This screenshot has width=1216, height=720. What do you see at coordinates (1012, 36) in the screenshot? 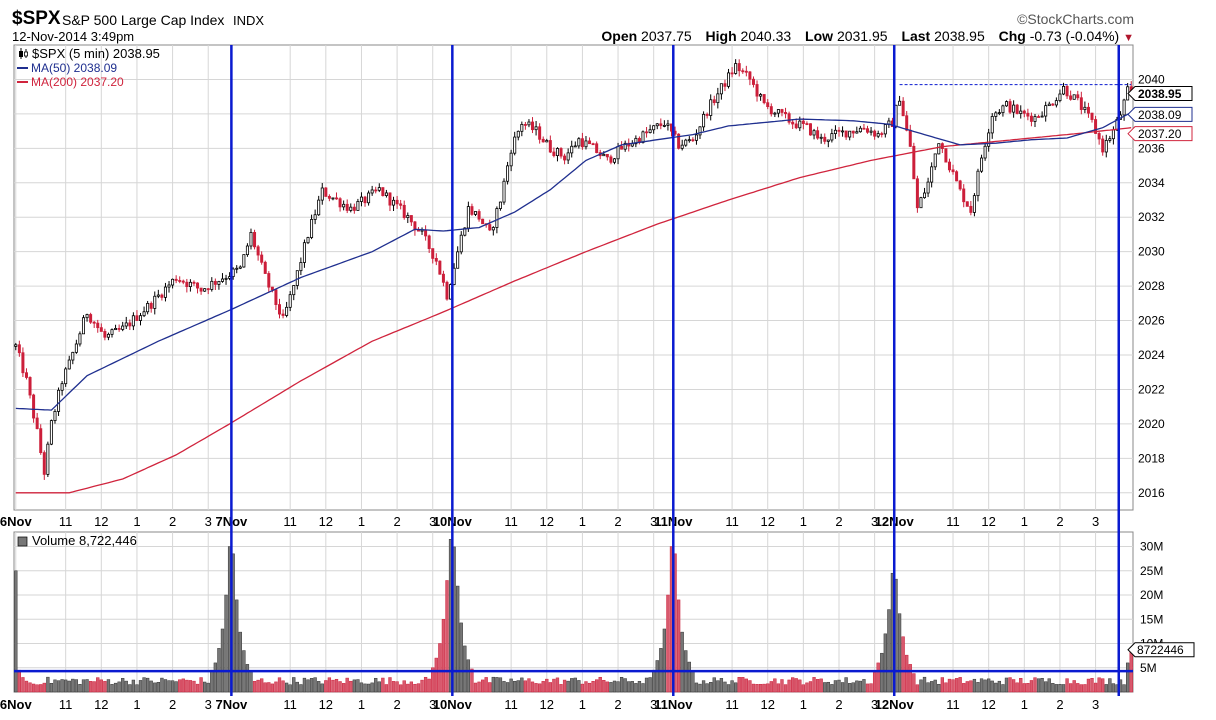
I see `chg-label: Chg` at bounding box center [1012, 36].